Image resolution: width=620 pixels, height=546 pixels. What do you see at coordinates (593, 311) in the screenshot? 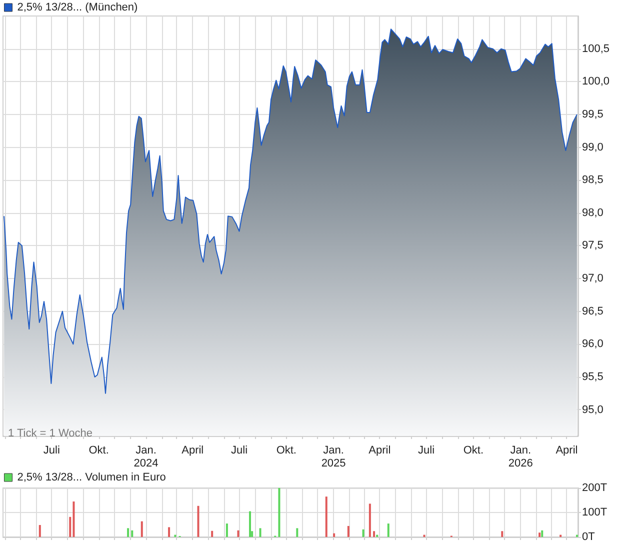
I see `y-tick-label: 96,5` at bounding box center [593, 311].